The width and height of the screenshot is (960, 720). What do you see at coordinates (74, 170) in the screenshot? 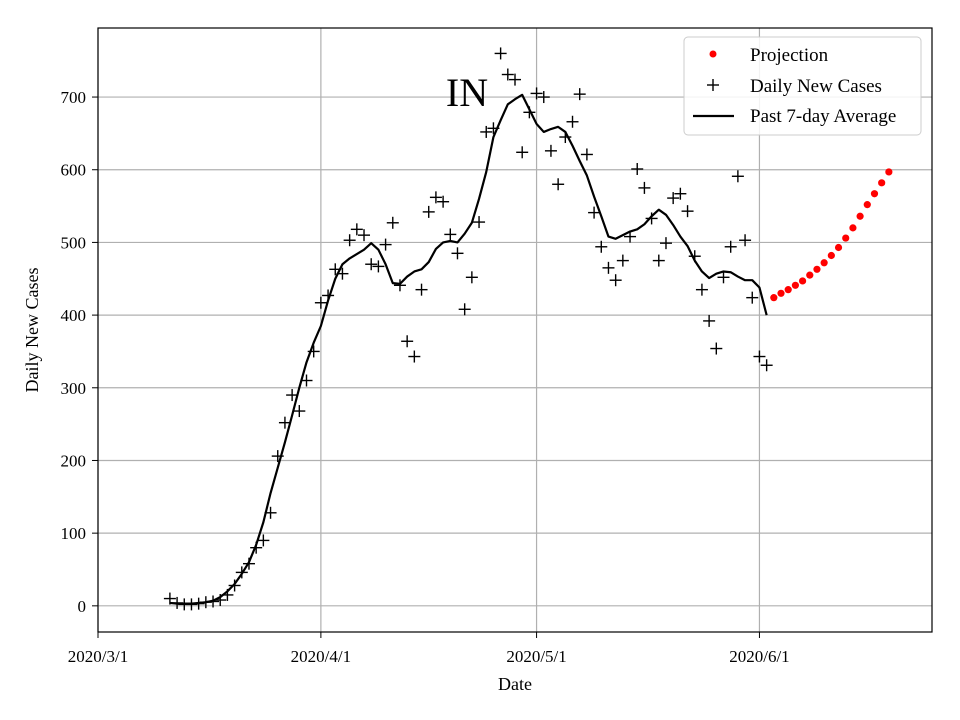
I see `y-tick-label: 600` at bounding box center [74, 170].